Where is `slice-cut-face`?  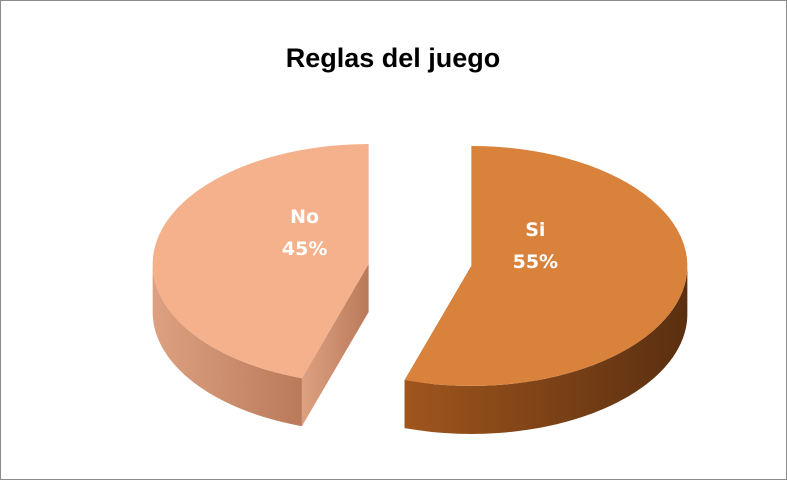 slice-cut-face is located at coordinates (335, 345).